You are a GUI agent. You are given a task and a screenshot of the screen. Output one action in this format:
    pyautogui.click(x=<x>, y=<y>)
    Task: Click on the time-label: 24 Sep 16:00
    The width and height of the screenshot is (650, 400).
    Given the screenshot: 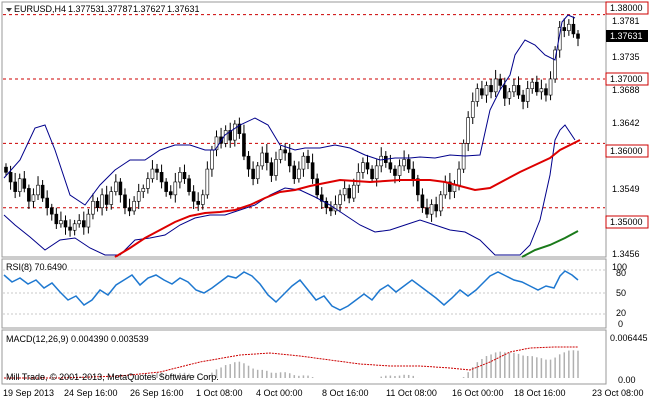 What is the action you would take?
    pyautogui.click(x=91, y=393)
    